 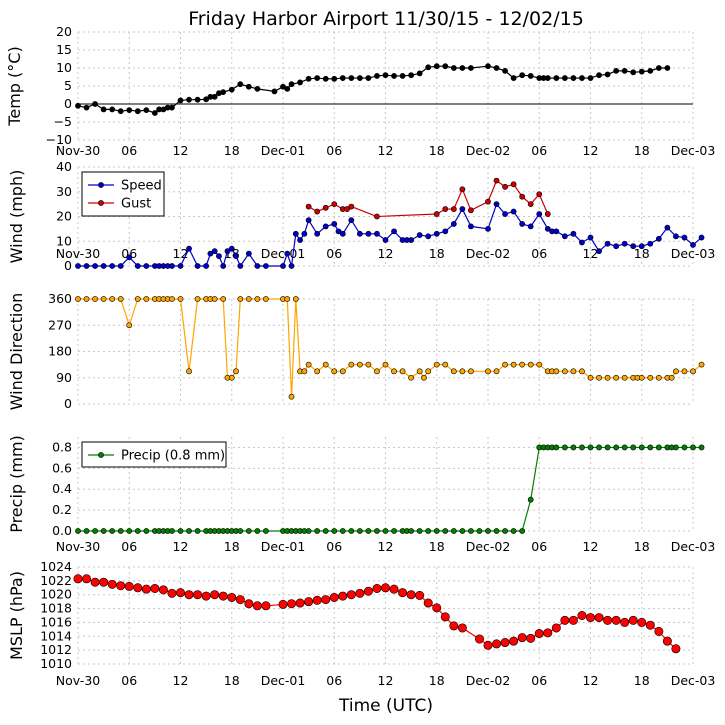 I want to click on y-tick-label-mslp: 1016, so click(x=56, y=621).